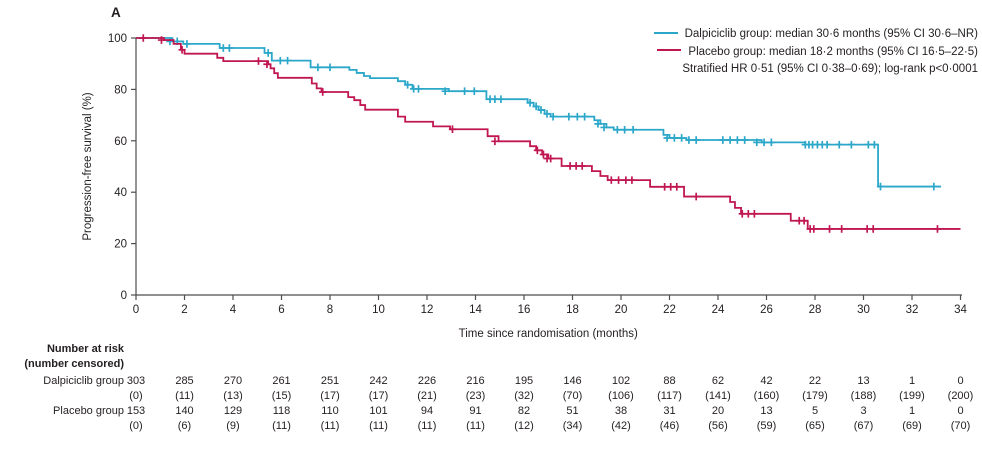  I want to click on at-risk-count: 226, so click(427, 381).